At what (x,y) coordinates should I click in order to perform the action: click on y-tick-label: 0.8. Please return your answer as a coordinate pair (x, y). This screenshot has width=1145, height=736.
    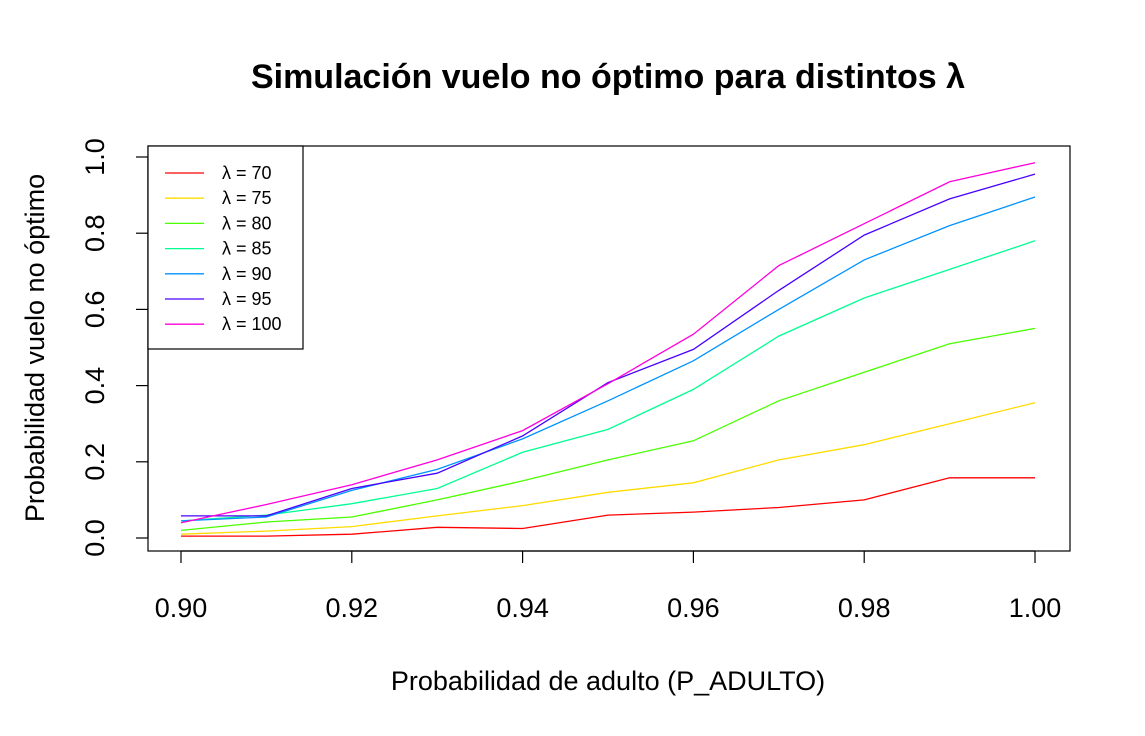
    Looking at the image, I should click on (95, 233).